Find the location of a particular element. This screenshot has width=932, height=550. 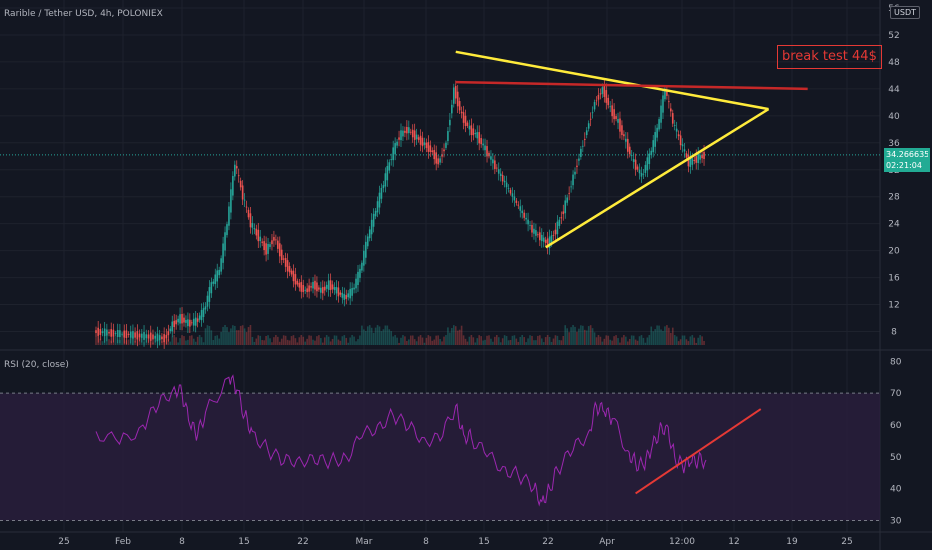

annotation-break-test: break test 44$ is located at coordinates (829, 57).